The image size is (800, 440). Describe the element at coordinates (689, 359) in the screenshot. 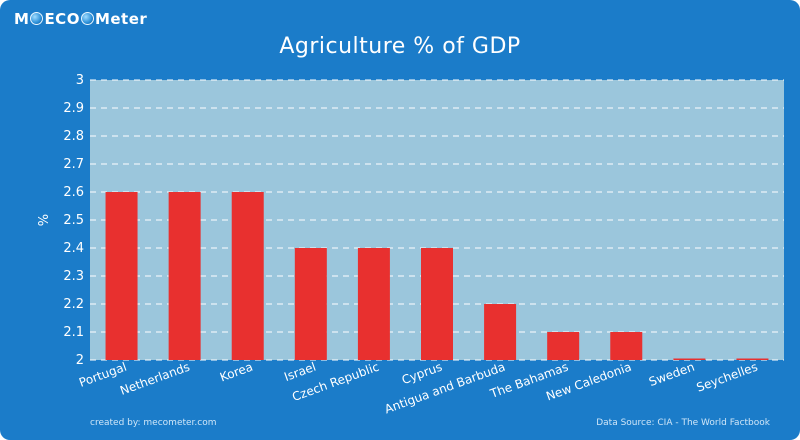

I see `bar-sweden` at that location.